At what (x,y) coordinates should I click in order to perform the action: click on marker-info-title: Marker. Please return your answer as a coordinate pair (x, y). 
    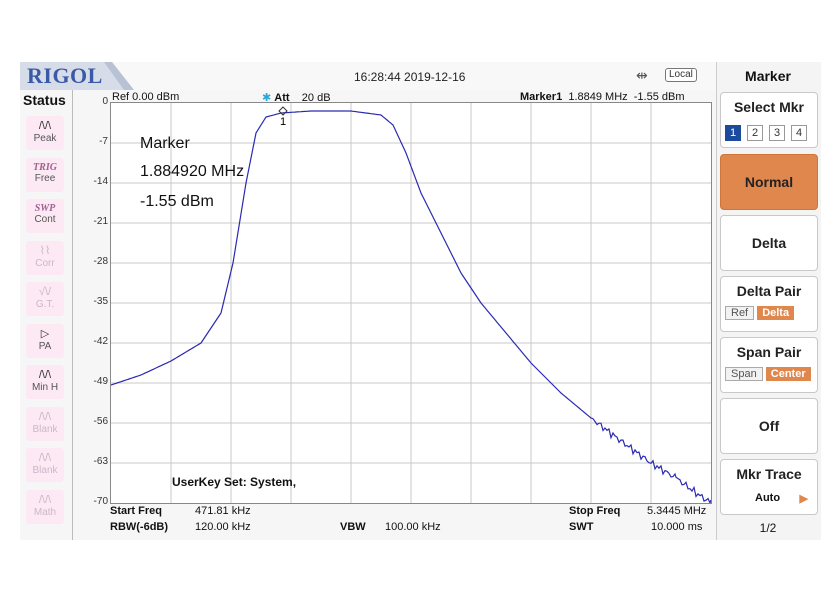
    Looking at the image, I should click on (165, 143).